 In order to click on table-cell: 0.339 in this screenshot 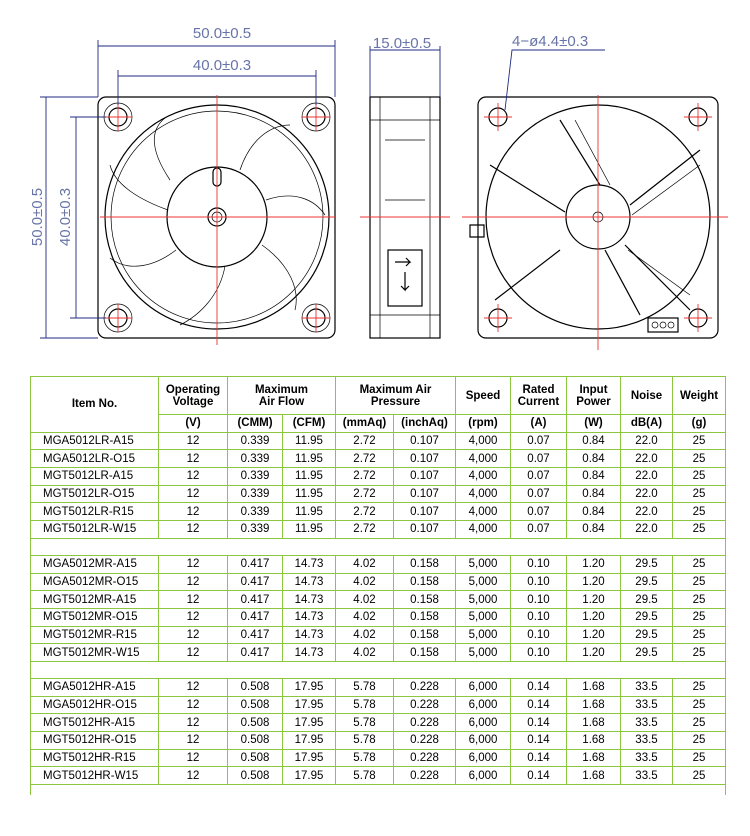, I will do `click(255, 441)`.